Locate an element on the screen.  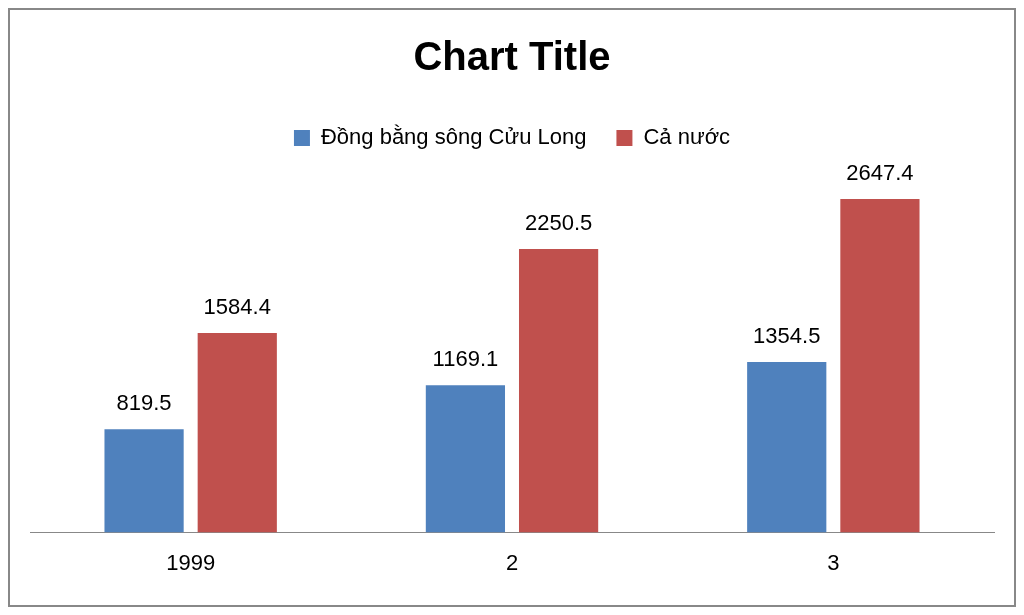
legend-label: Cả nước is located at coordinates (687, 137).